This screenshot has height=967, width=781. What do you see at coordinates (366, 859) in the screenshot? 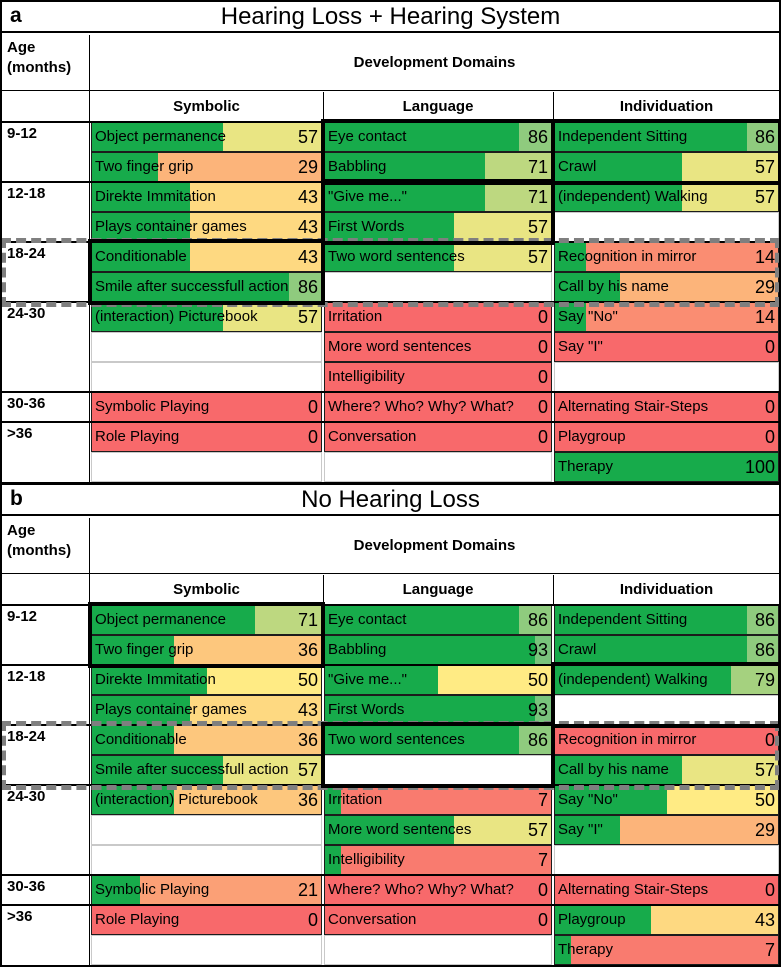
I see `milestone-label: Intelligibility` at bounding box center [366, 859].